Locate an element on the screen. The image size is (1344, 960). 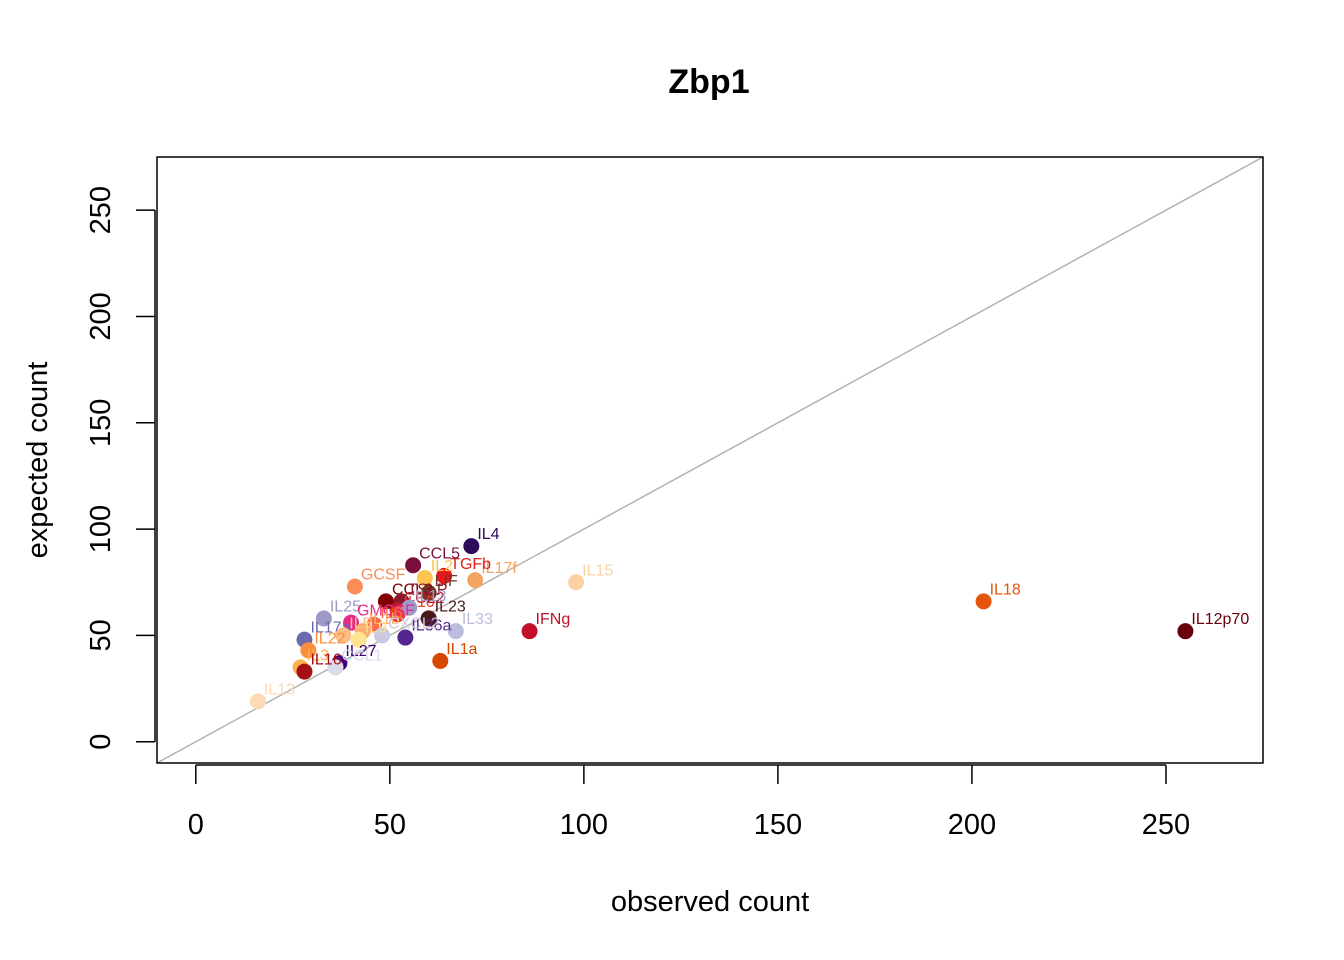
point-label: IL4 is located at coordinates (488, 534).